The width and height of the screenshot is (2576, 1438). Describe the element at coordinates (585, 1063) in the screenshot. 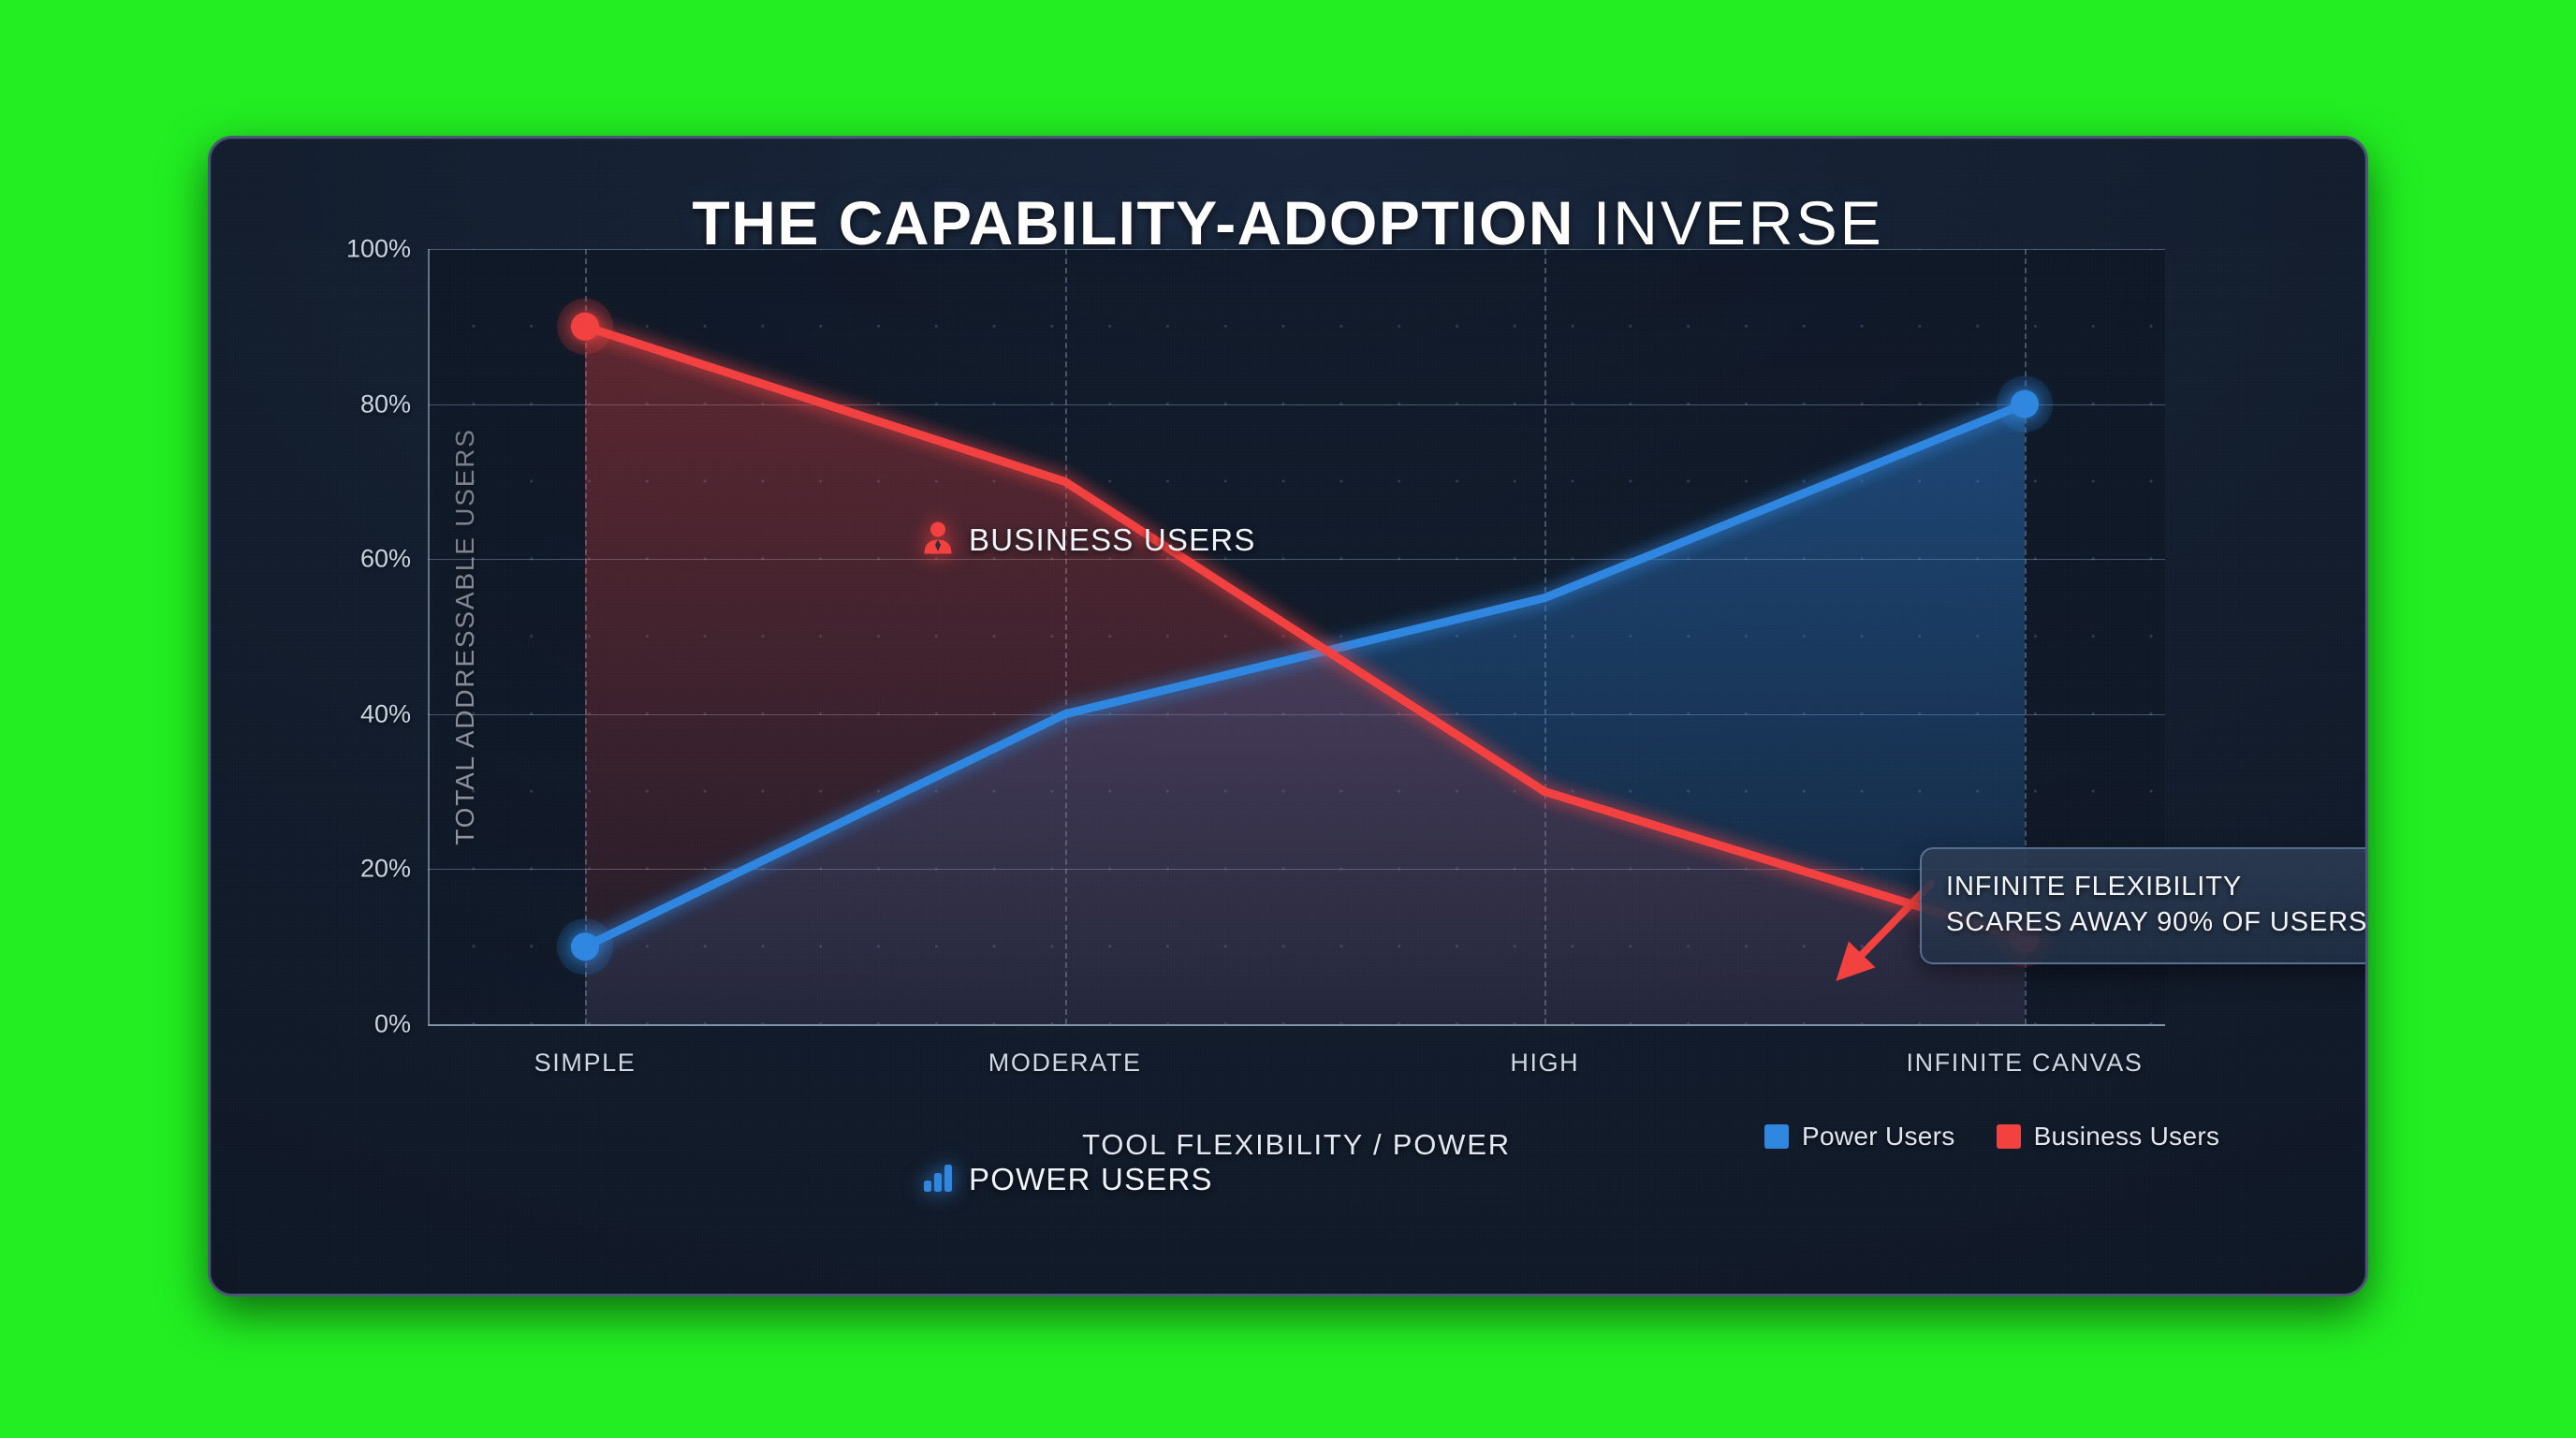

I see `x-tick-label: SIMPLE` at that location.